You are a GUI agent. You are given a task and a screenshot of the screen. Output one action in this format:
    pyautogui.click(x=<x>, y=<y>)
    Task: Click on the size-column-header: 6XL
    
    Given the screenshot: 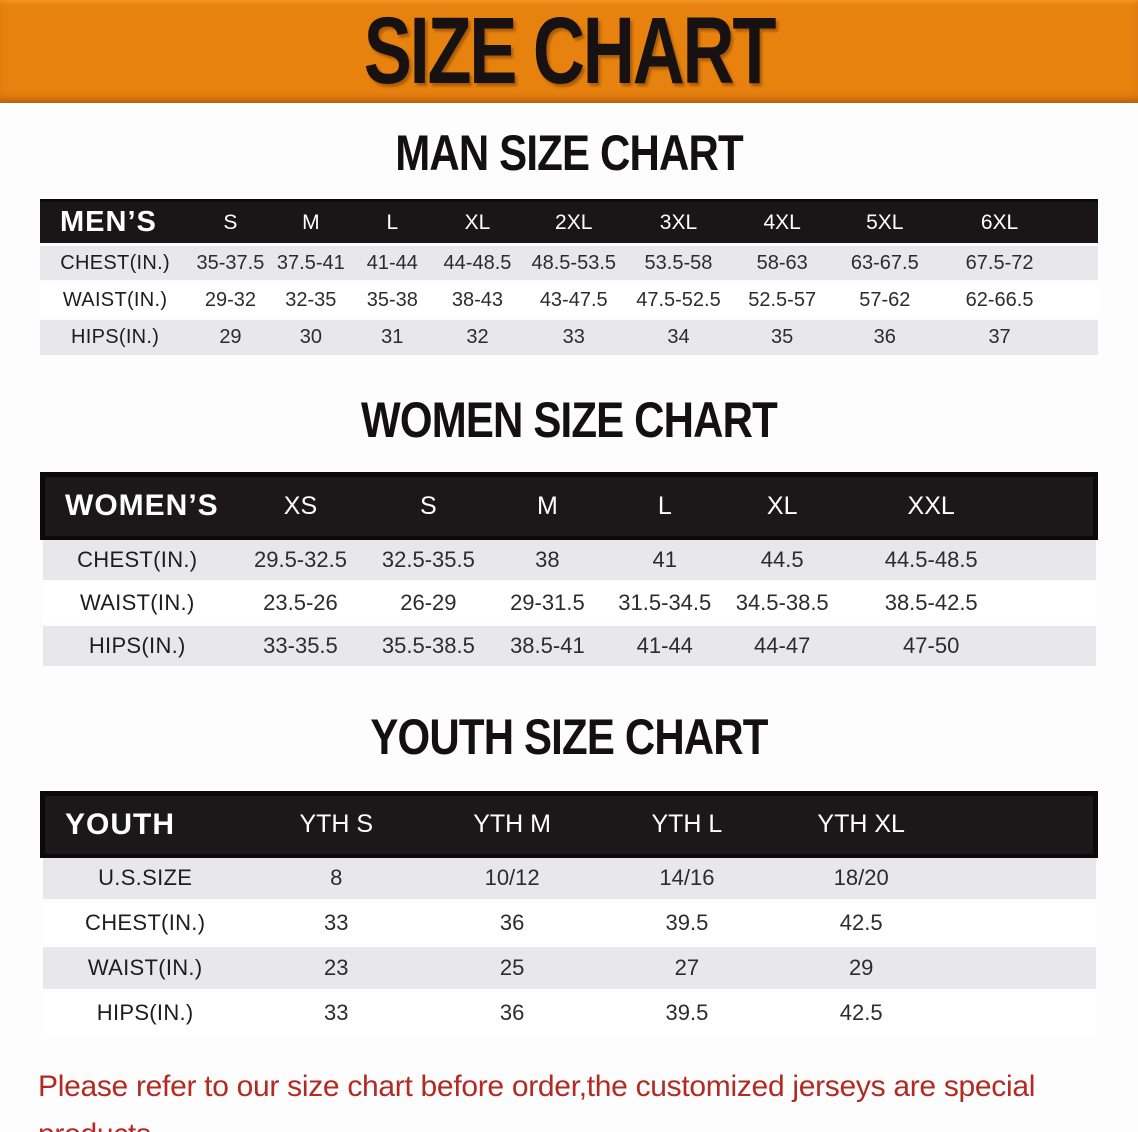 What is the action you would take?
    pyautogui.click(x=1000, y=222)
    